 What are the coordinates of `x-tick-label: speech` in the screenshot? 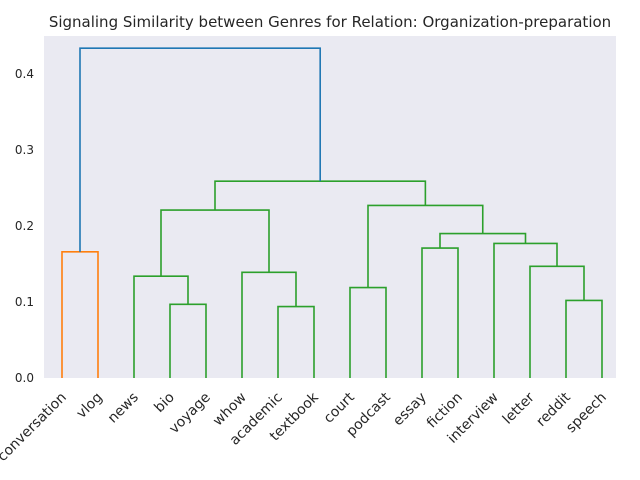 It's located at (586, 413).